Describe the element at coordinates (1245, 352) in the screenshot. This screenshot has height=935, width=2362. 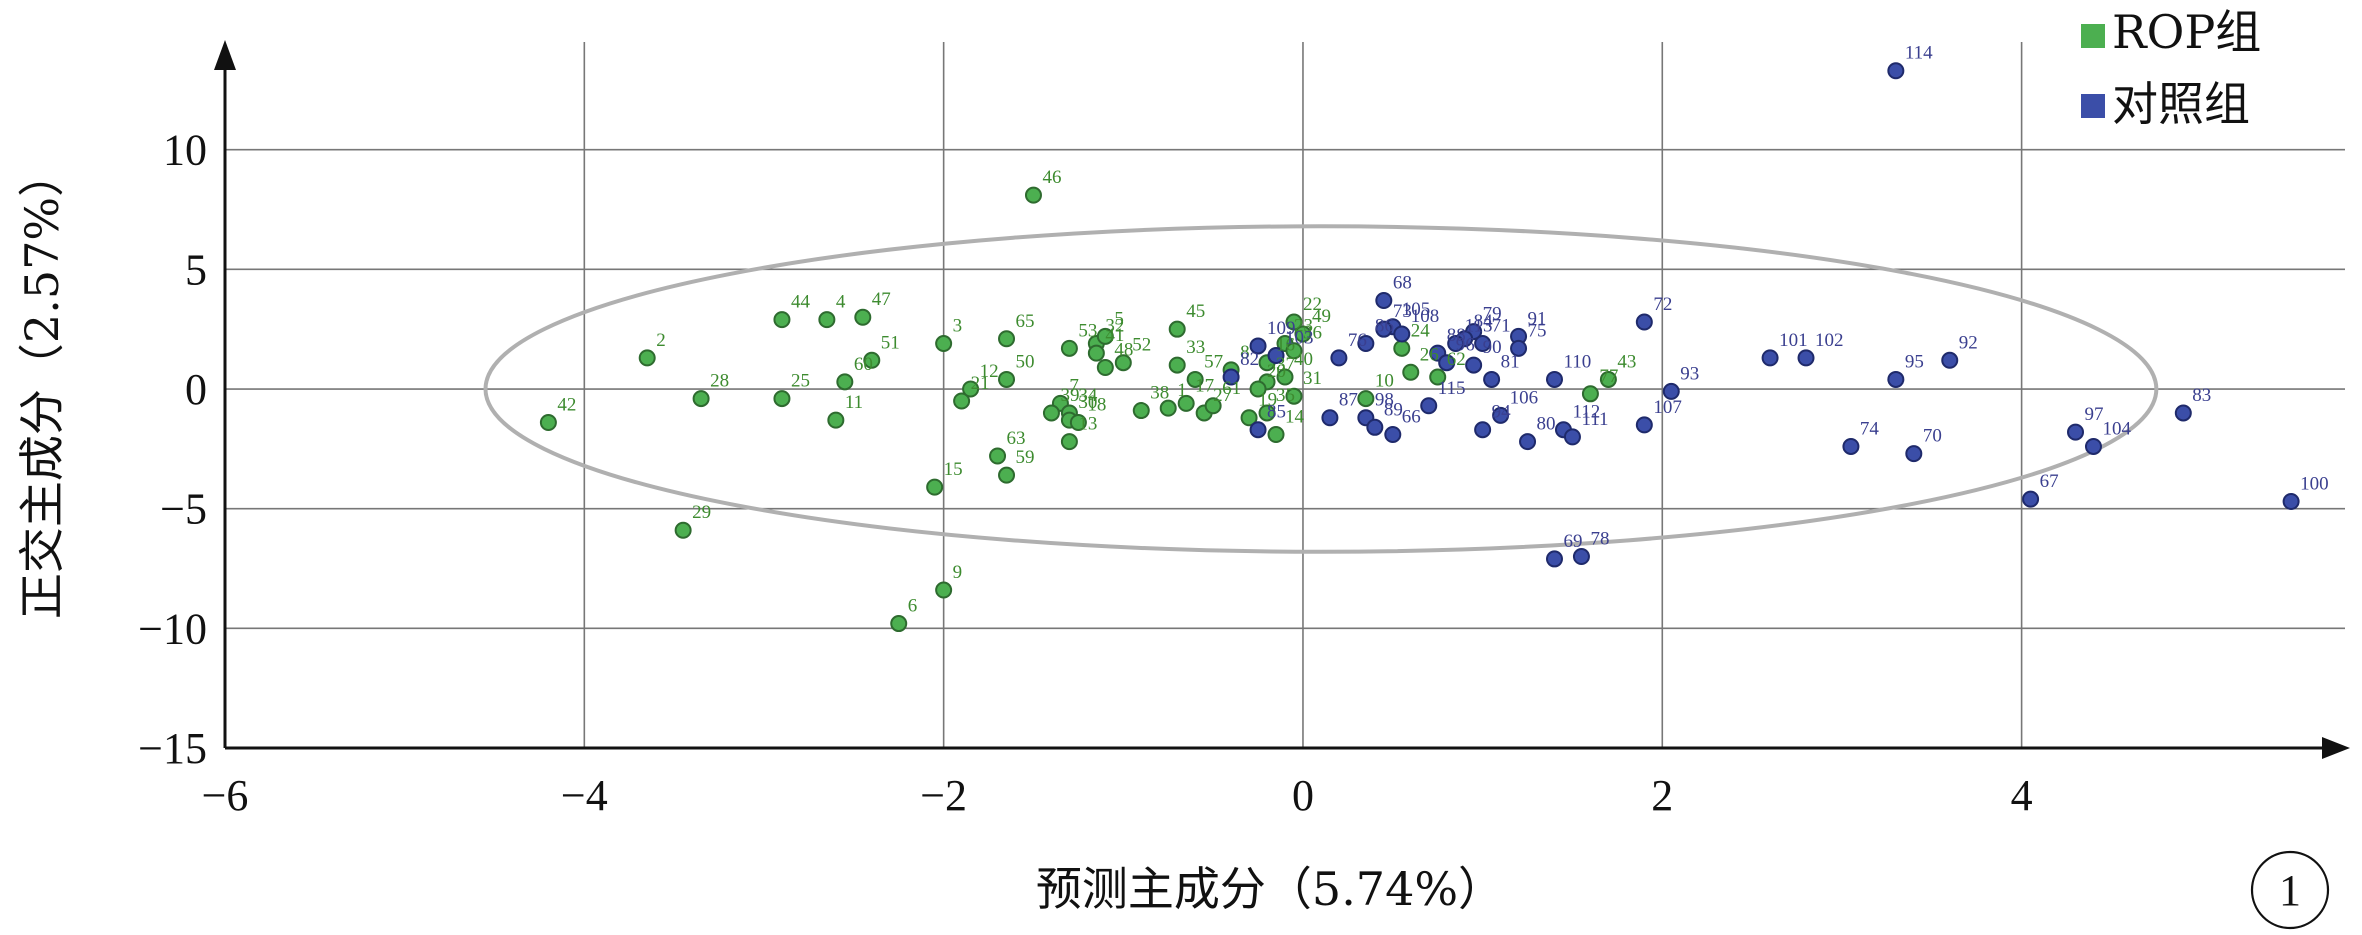
I see `point-label-rop: 8` at that location.